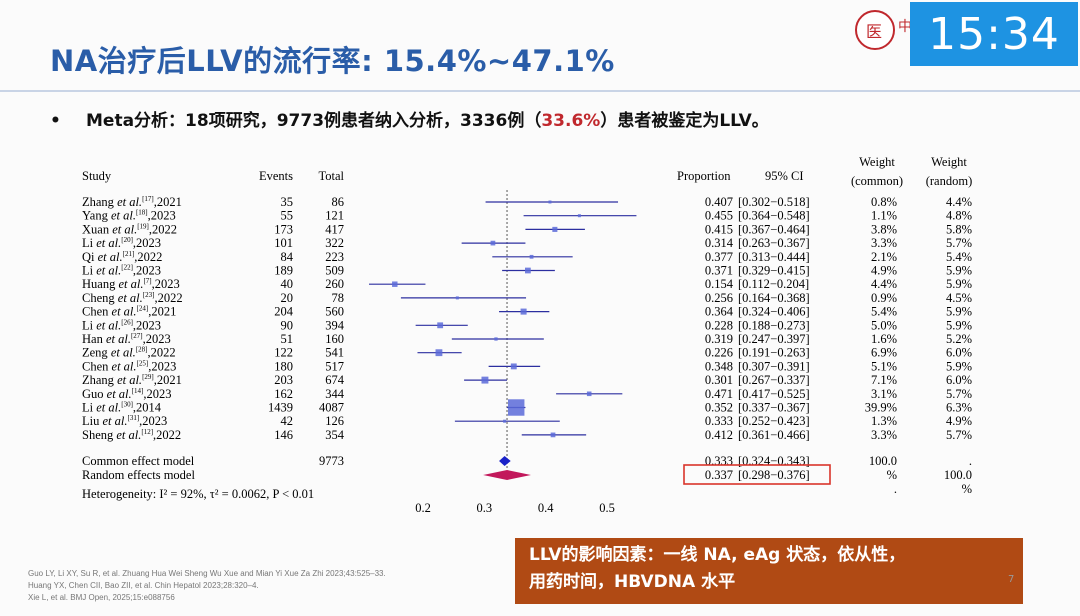 This screenshot has height=616, width=1080. I want to click on x-tick-label: 0.2, so click(423, 508).